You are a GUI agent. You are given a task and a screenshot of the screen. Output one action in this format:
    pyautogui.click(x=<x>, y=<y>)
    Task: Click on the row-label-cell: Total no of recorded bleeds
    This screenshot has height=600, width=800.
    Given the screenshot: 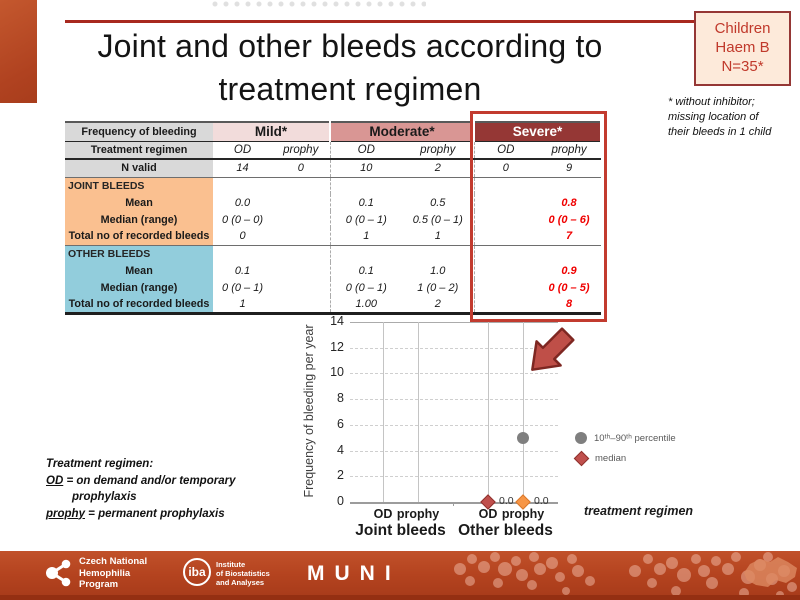 What is the action you would take?
    pyautogui.click(x=139, y=304)
    